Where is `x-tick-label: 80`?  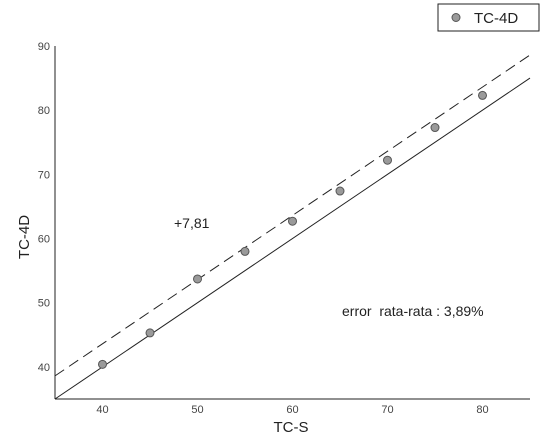 x-tick-label: 80 is located at coordinates (482, 410).